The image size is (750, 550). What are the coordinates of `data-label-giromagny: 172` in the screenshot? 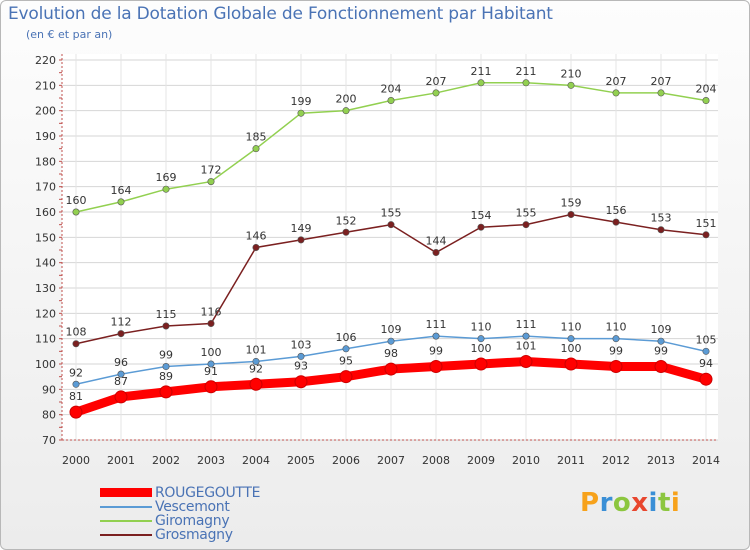 It's located at (211, 170).